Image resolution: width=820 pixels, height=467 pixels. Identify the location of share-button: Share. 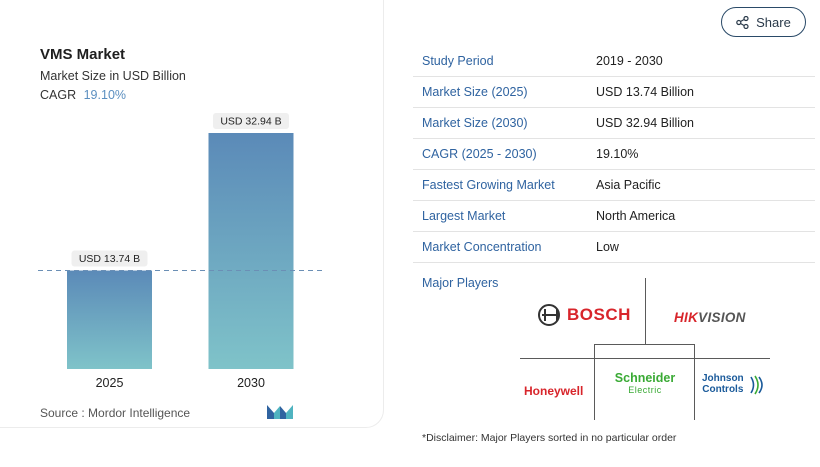
(763, 22).